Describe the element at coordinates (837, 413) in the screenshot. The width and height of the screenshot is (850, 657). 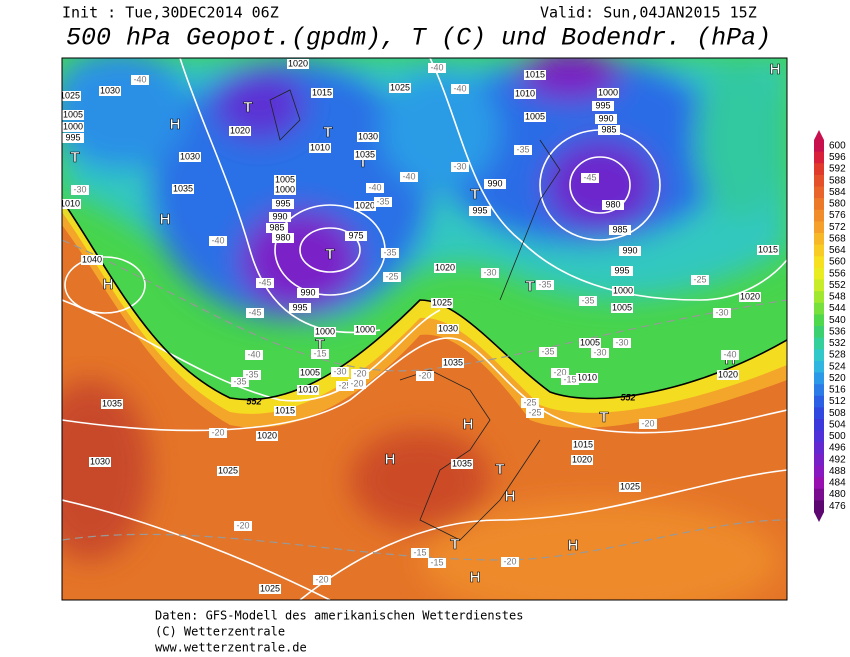
I see `colorbar-label: 508` at that location.